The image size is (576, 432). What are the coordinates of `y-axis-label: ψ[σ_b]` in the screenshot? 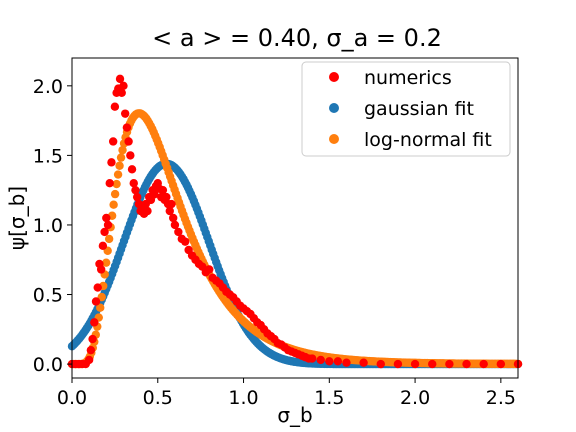 It's located at (17, 218).